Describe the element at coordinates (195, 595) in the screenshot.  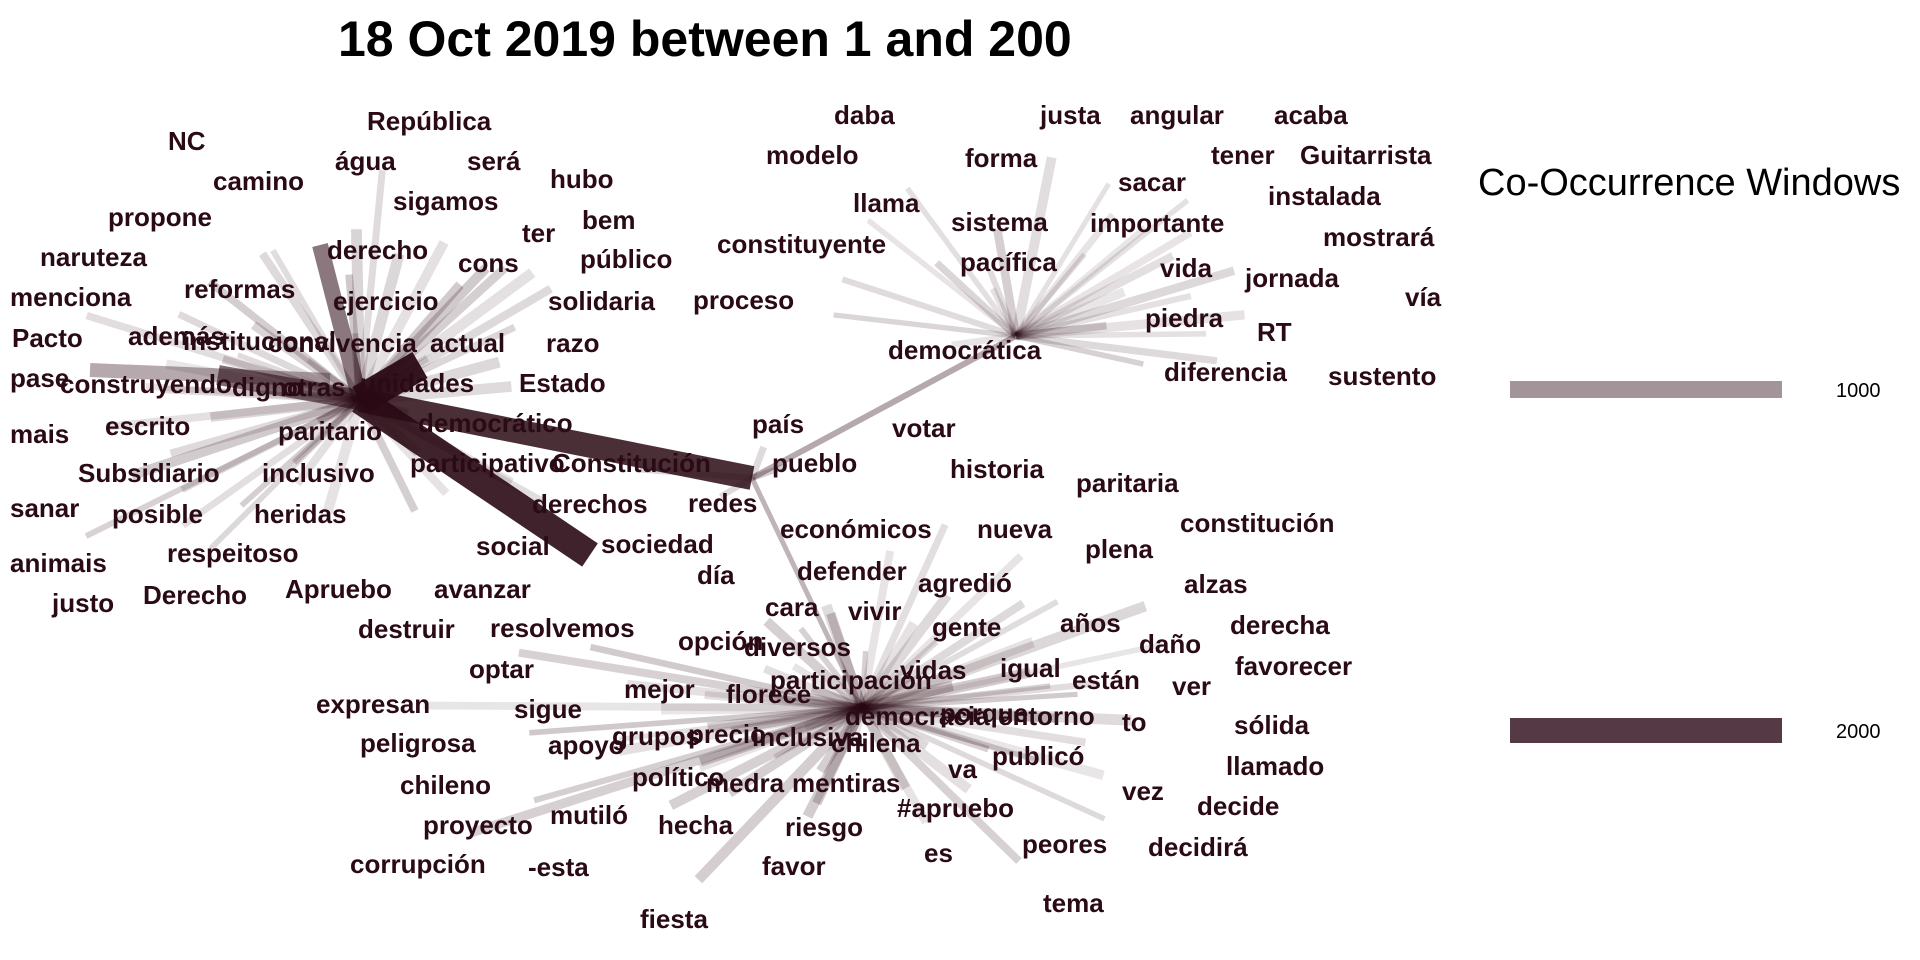
I see `word-derecho: Derecho` at that location.